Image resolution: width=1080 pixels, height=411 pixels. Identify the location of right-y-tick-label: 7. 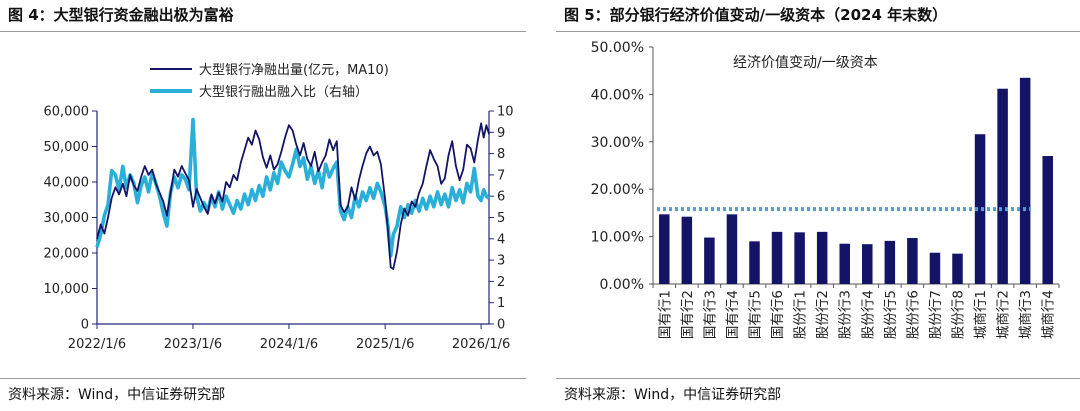
(501, 175).